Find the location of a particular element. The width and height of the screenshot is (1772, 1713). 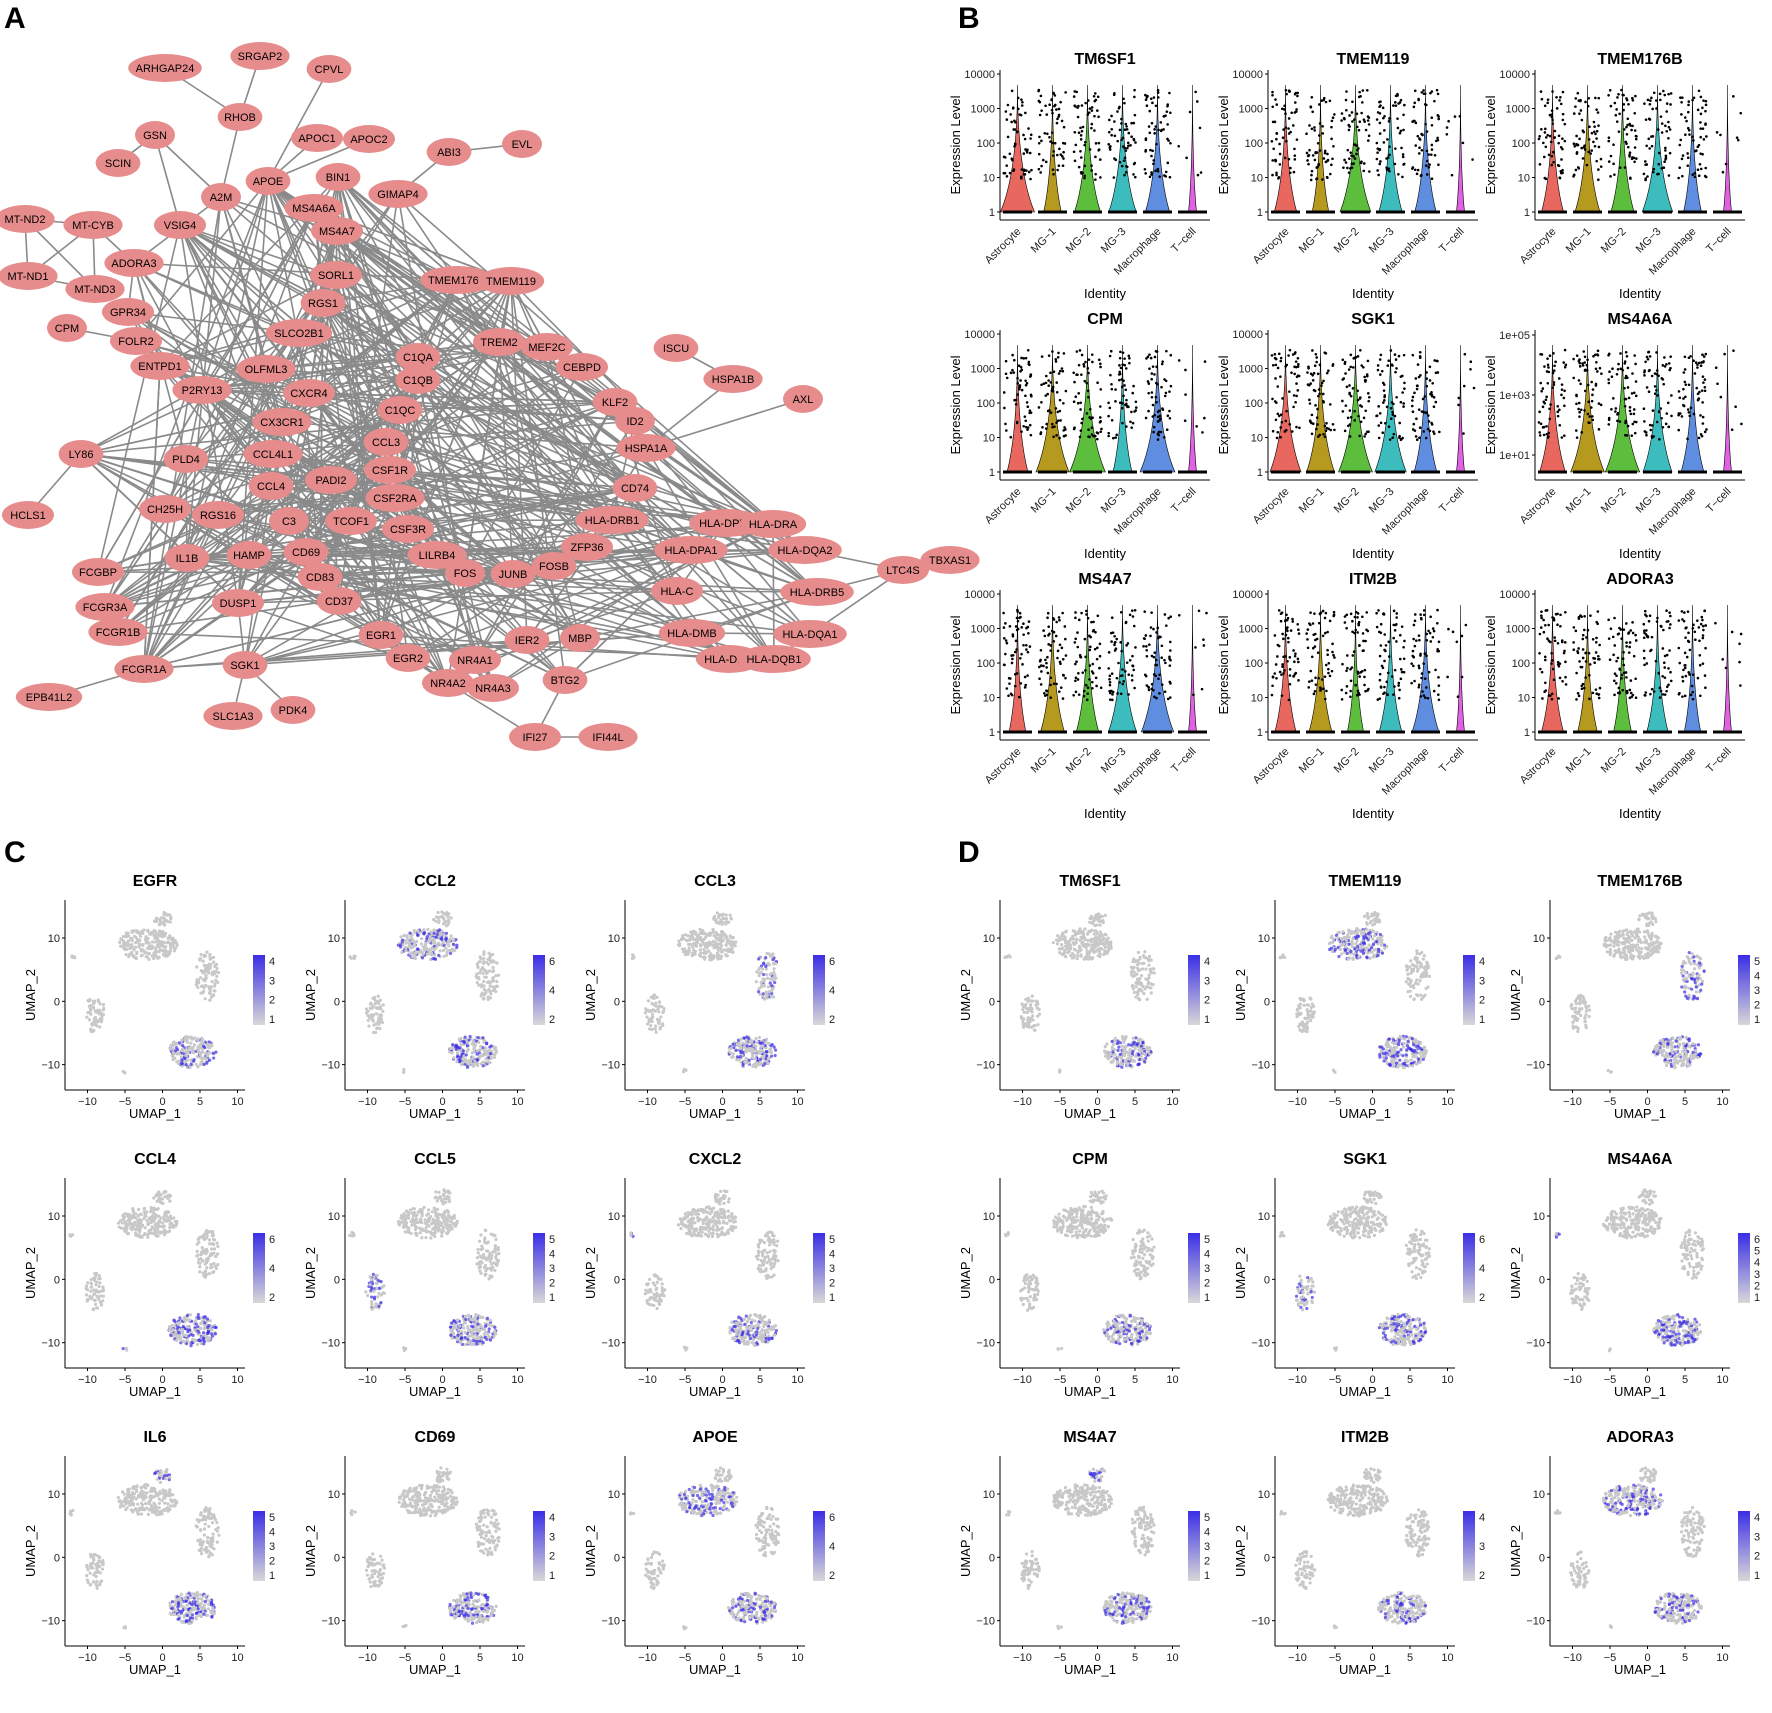

network-node-olfml3: OLFML3 is located at coordinates (266, 369).